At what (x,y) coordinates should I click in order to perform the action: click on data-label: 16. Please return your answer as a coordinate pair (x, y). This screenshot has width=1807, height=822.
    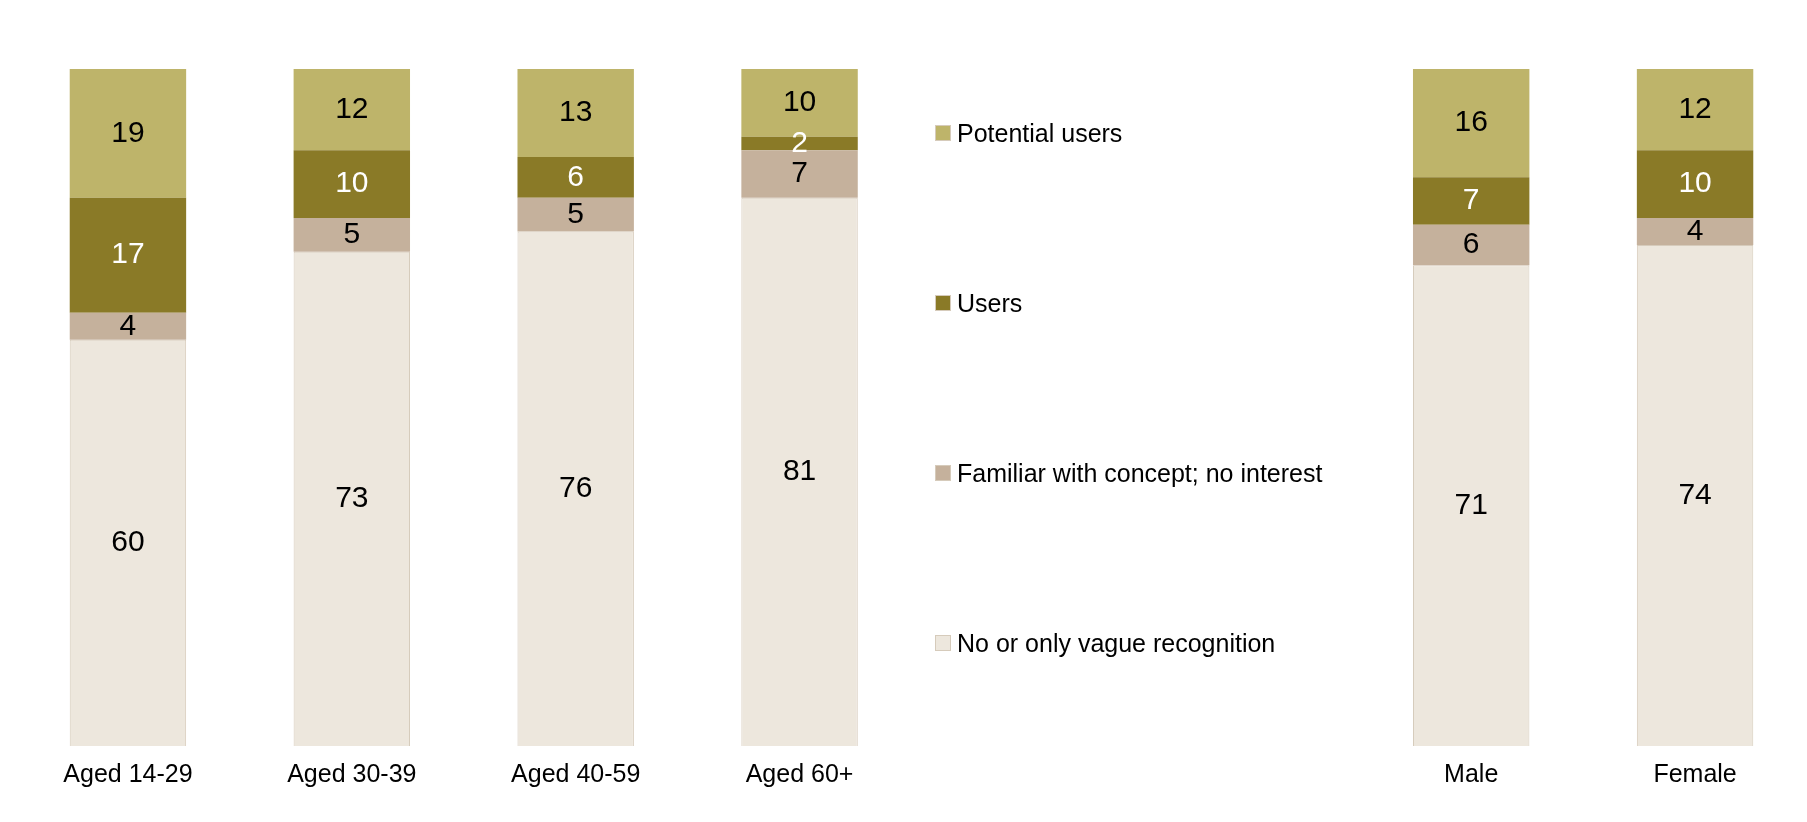
    Looking at the image, I should click on (1471, 121).